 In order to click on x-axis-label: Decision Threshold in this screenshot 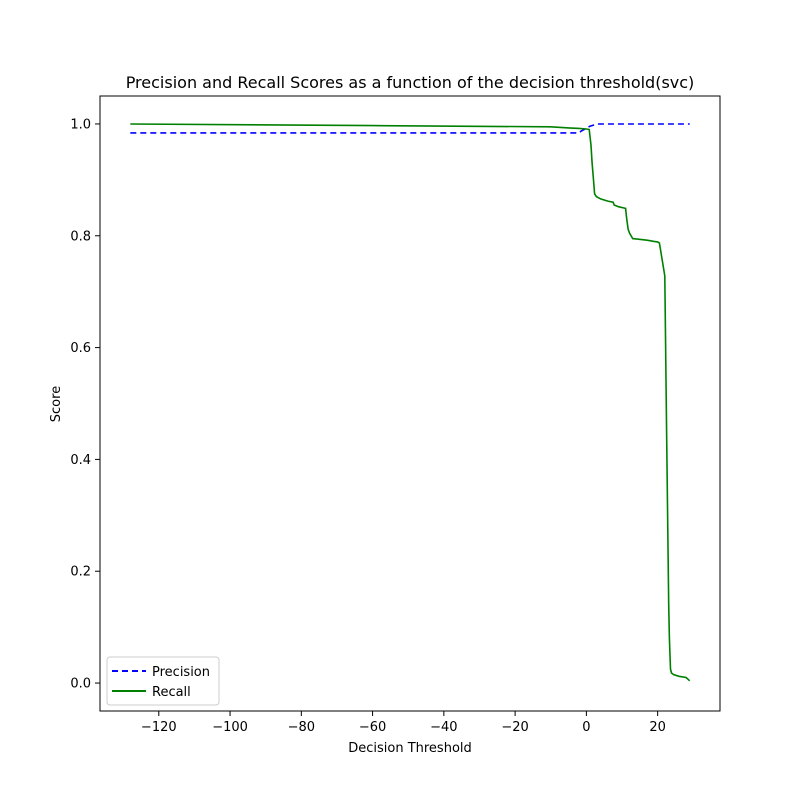, I will do `click(410, 748)`.